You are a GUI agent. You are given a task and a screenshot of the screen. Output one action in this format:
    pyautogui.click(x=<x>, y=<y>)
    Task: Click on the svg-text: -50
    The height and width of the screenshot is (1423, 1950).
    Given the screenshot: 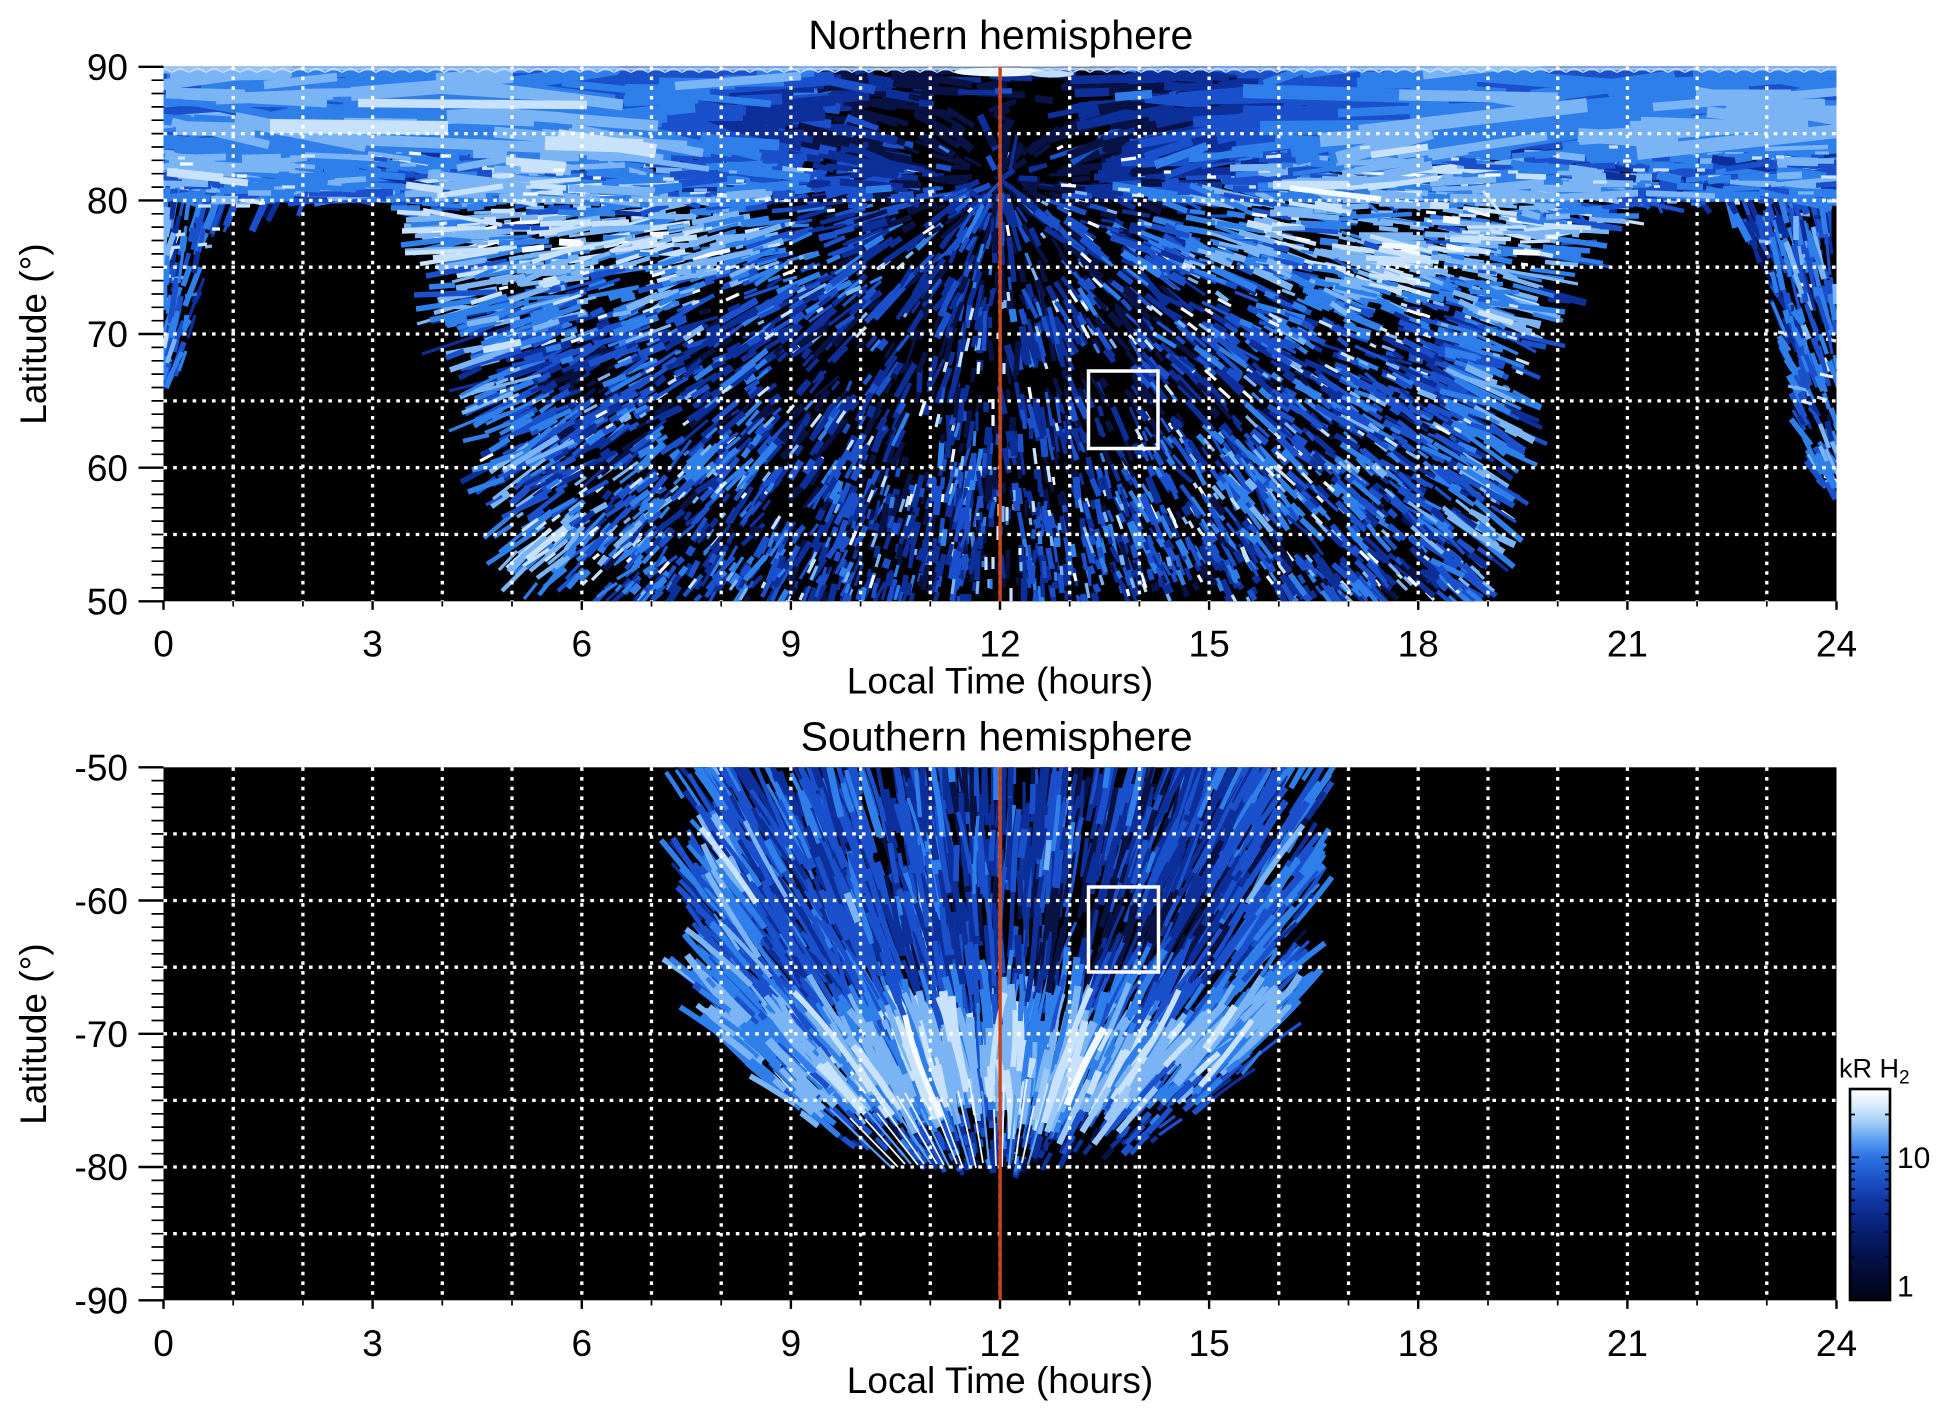 What is the action you would take?
    pyautogui.click(x=101, y=768)
    